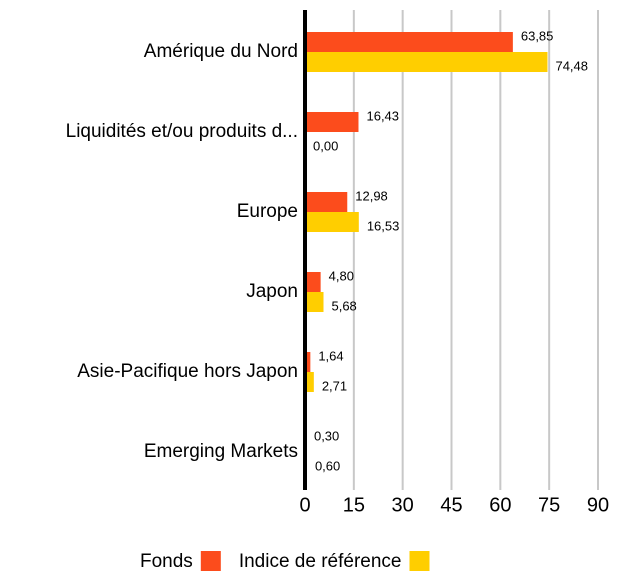 This screenshot has height=576, width=625. I want to click on value-label: 4,80, so click(341, 275).